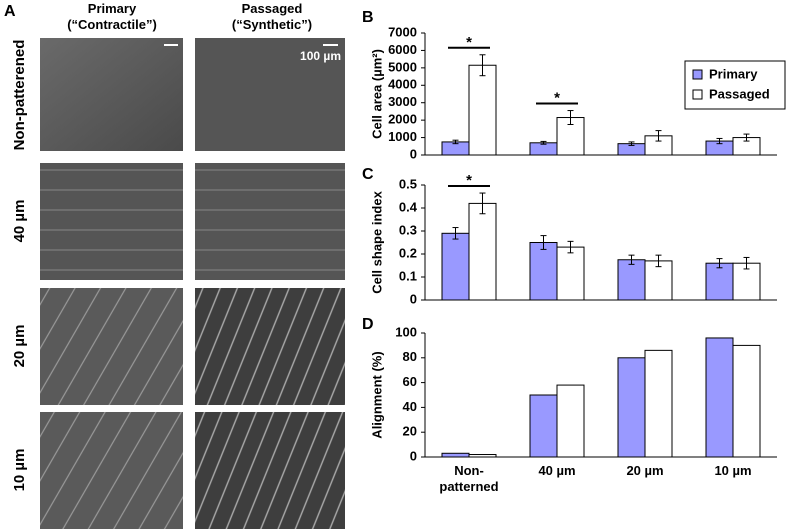  I want to click on header-line: Passaged, so click(272, 8).